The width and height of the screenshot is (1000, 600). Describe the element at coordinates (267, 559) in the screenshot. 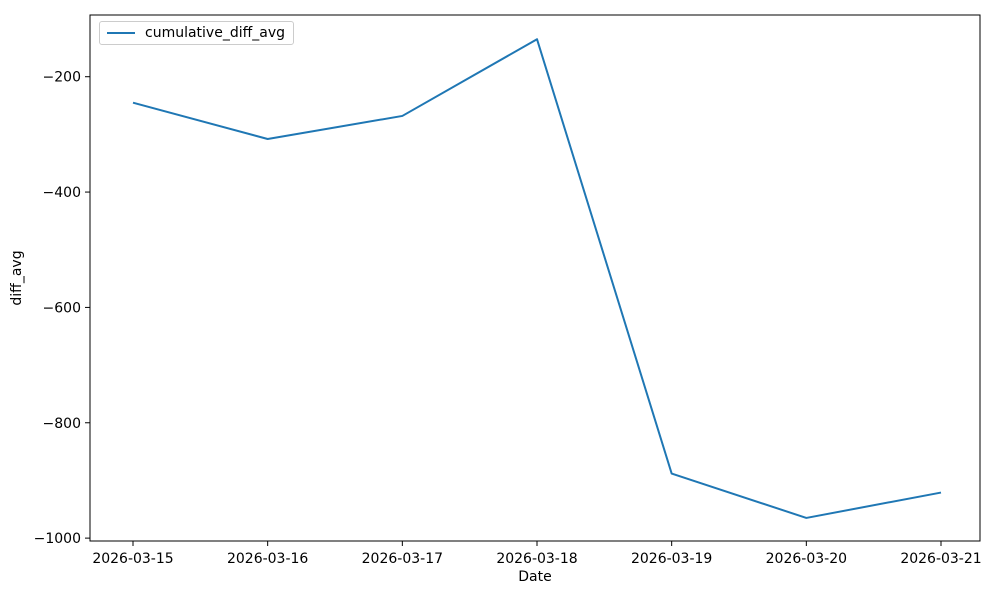

I see `x-tick-label: 2026-03-16` at that location.